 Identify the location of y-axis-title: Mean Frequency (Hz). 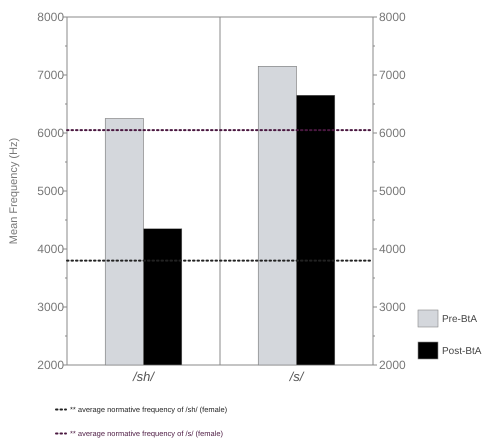
(14, 191).